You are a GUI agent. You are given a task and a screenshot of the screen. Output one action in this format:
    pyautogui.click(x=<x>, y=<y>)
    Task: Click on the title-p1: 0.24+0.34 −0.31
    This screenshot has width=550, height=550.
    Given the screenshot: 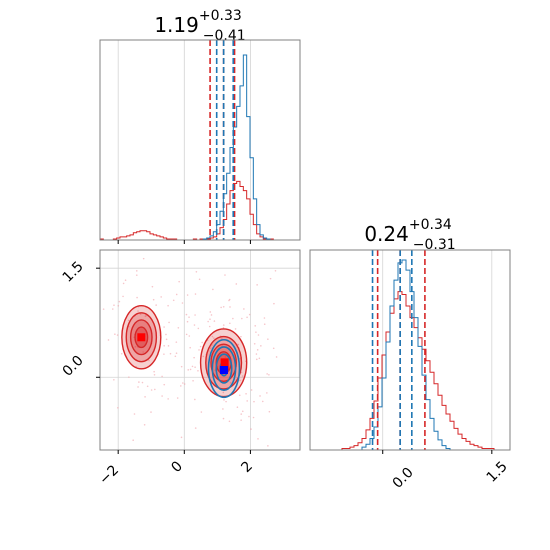 What is the action you would take?
    pyautogui.click(x=409, y=235)
    